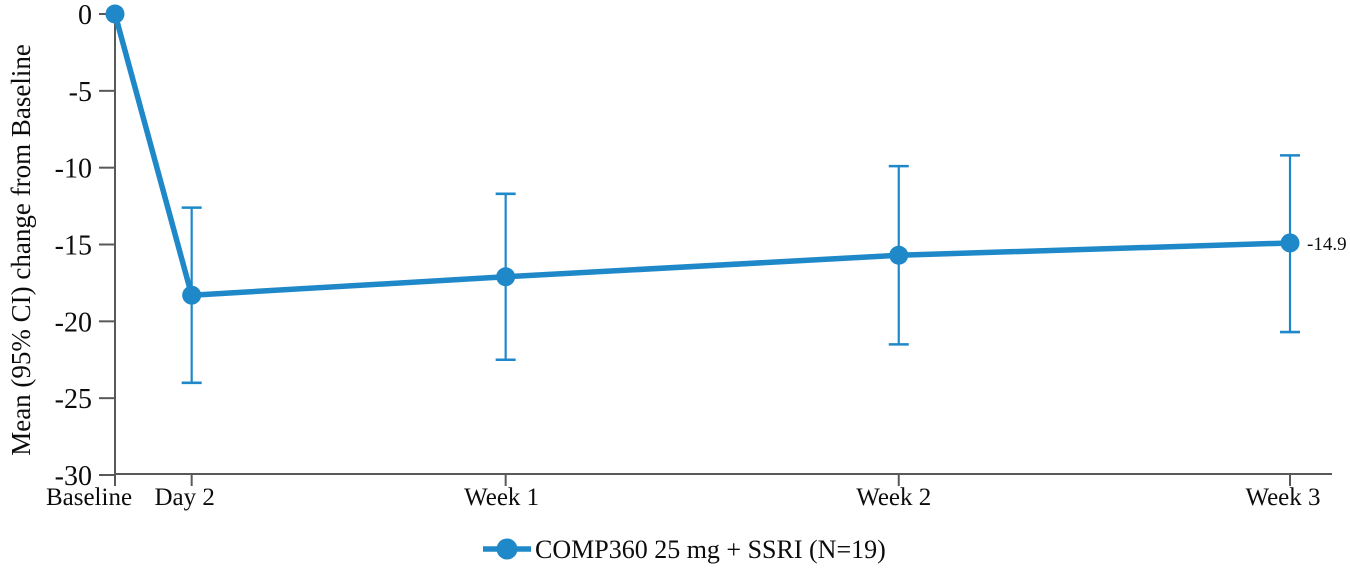 The image size is (1350, 570). Describe the element at coordinates (184, 497) in the screenshot. I see `x-tick-label: Day 2` at that location.